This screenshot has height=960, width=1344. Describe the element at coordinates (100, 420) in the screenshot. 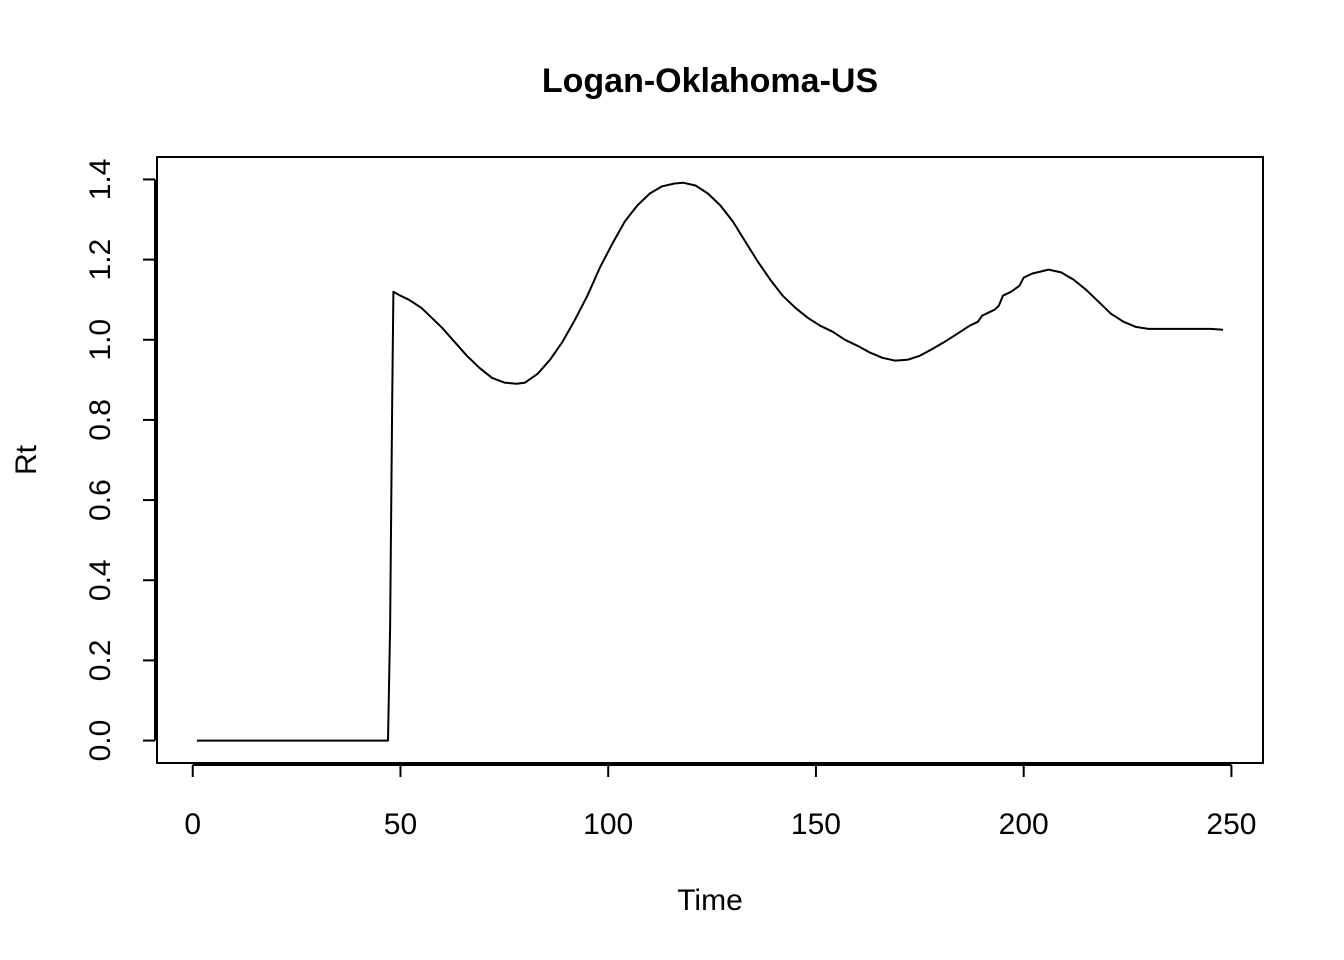

I see `y-tick-label: 0.8` at that location.